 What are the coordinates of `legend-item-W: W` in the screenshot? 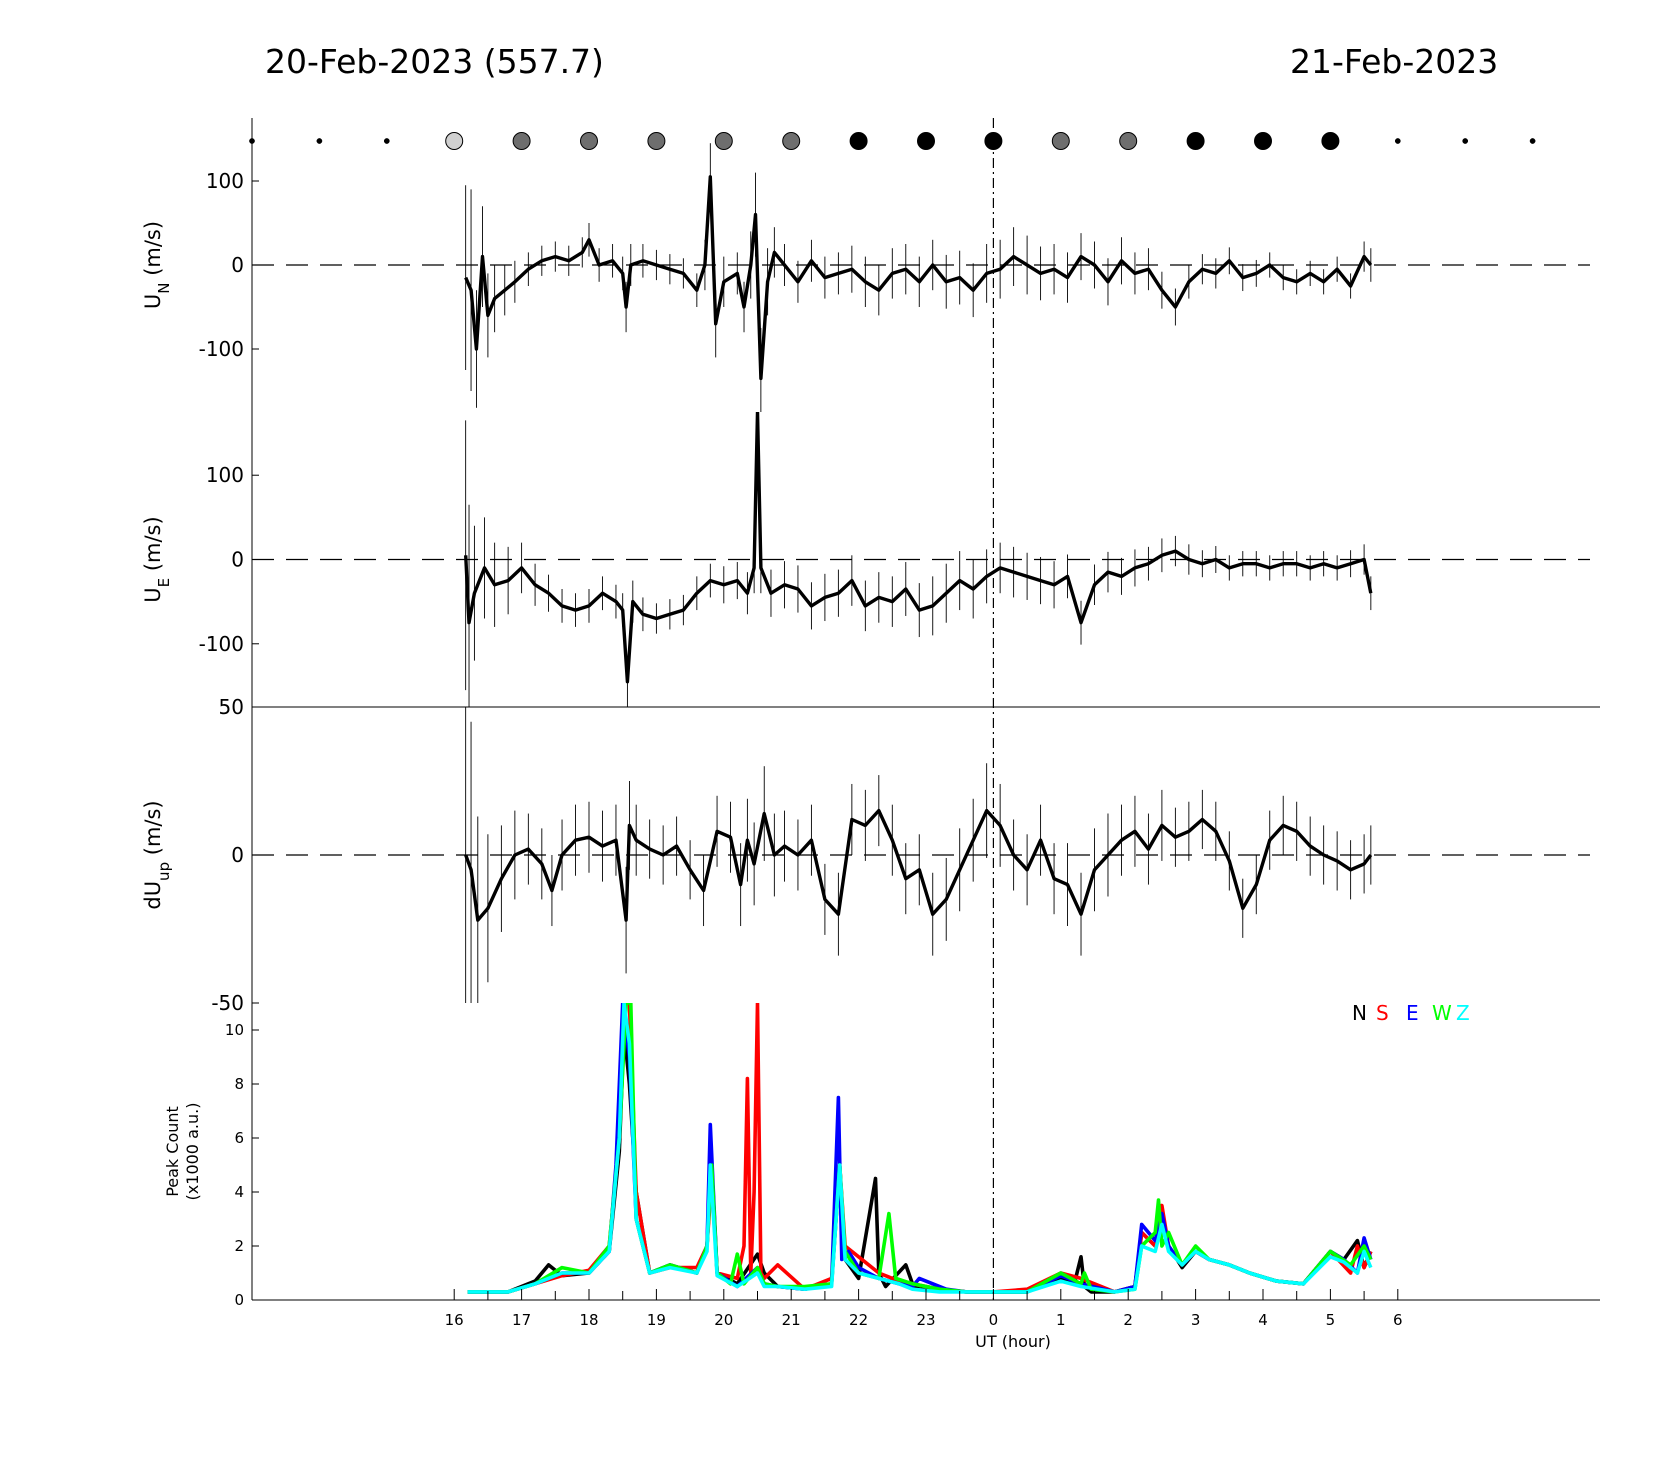 It's located at (1442, 1013).